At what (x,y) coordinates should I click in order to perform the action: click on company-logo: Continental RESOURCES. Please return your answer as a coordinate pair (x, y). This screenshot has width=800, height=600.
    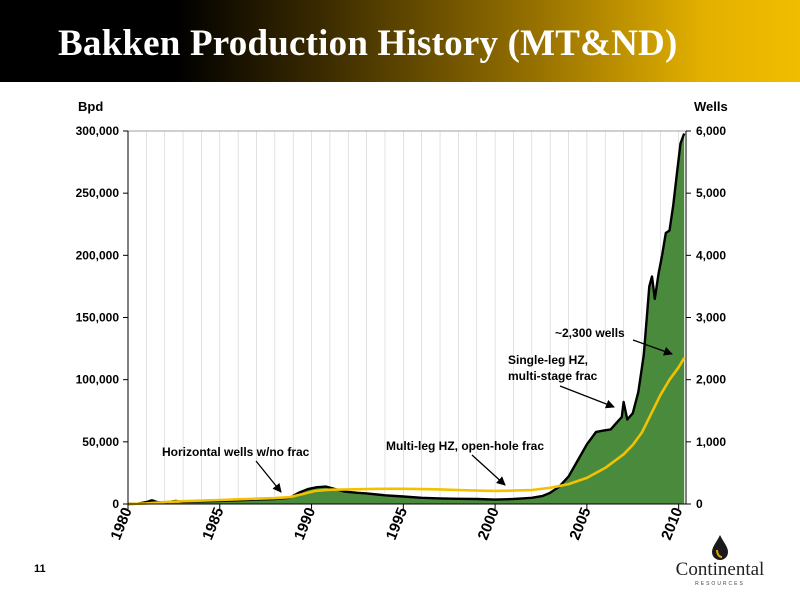
    Looking at the image, I should click on (720, 562).